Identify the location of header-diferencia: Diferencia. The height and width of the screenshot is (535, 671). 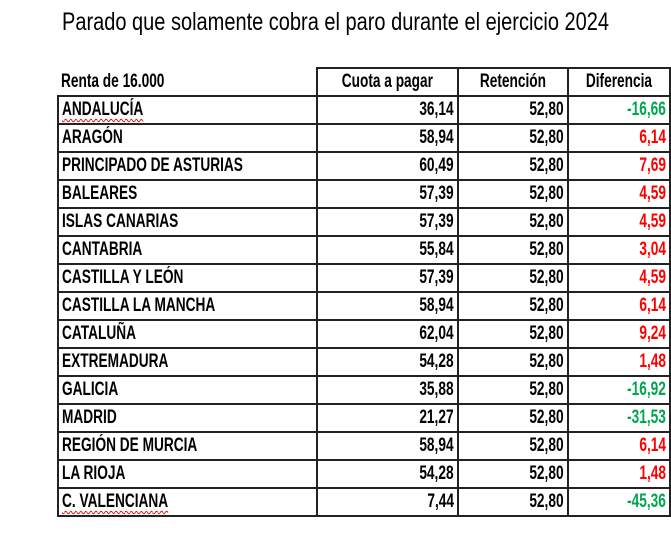
(618, 82).